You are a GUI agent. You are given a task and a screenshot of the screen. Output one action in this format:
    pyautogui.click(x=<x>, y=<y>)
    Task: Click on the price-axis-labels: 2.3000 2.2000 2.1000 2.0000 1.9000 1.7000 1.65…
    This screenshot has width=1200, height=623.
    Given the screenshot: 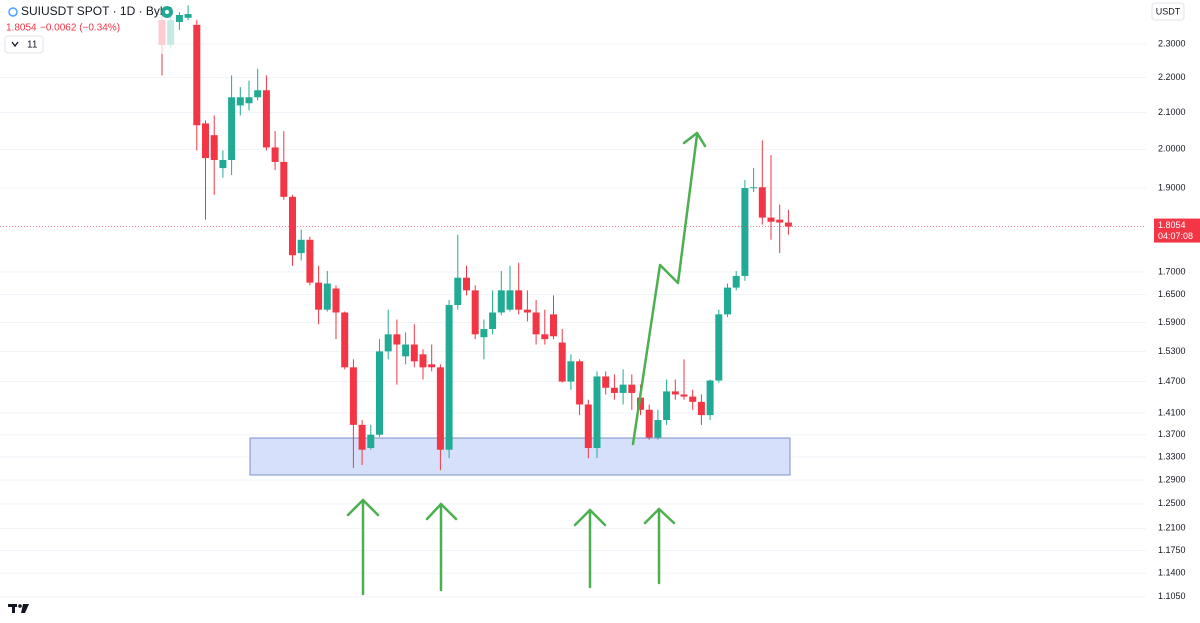 What is the action you would take?
    pyautogui.click(x=1172, y=319)
    